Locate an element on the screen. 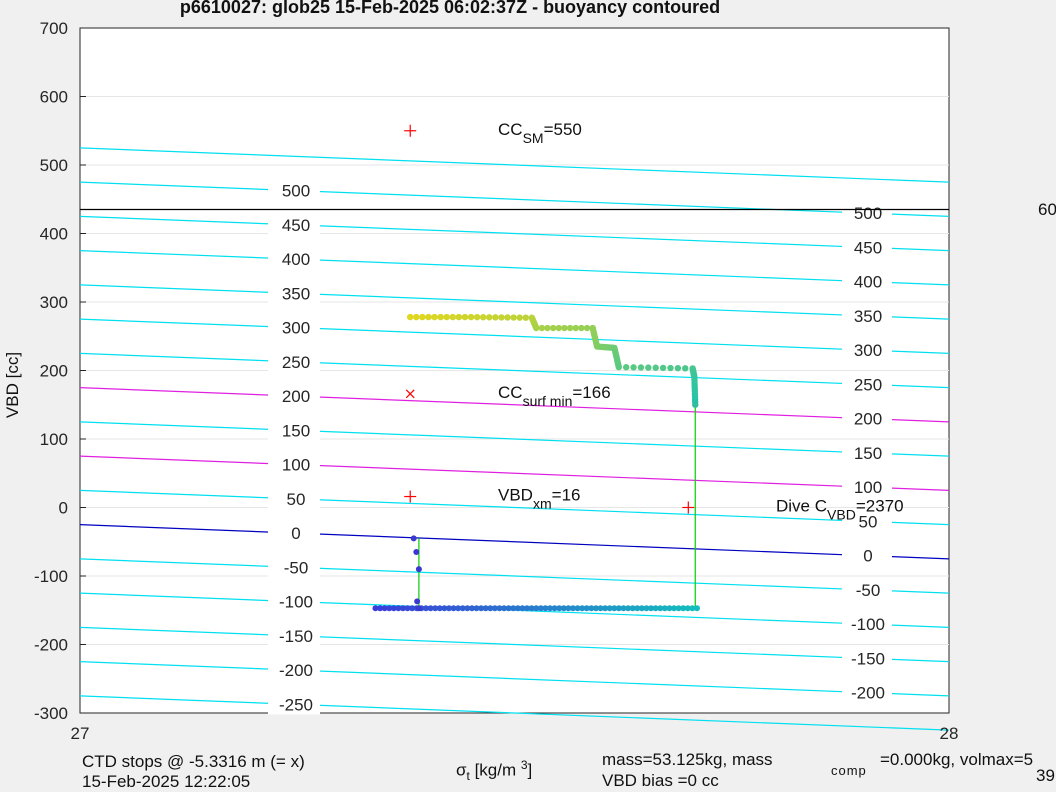  ylabel: VBD [cc] is located at coordinates (13, 385).